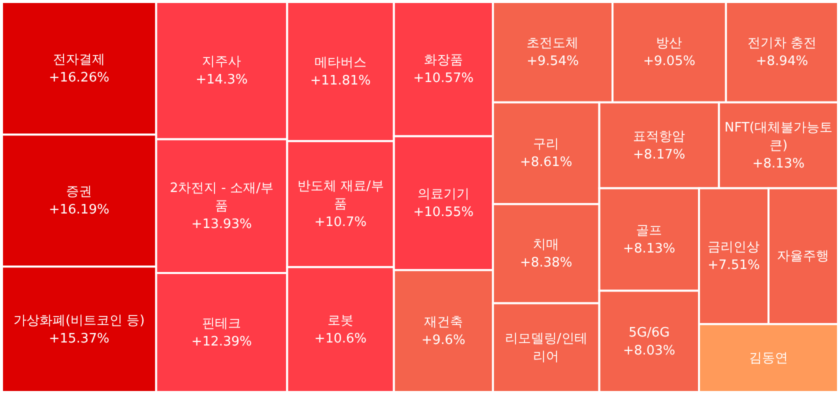  What do you see at coordinates (659, 154) in the screenshot?
I see `data-label: +8.17%` at bounding box center [659, 154].